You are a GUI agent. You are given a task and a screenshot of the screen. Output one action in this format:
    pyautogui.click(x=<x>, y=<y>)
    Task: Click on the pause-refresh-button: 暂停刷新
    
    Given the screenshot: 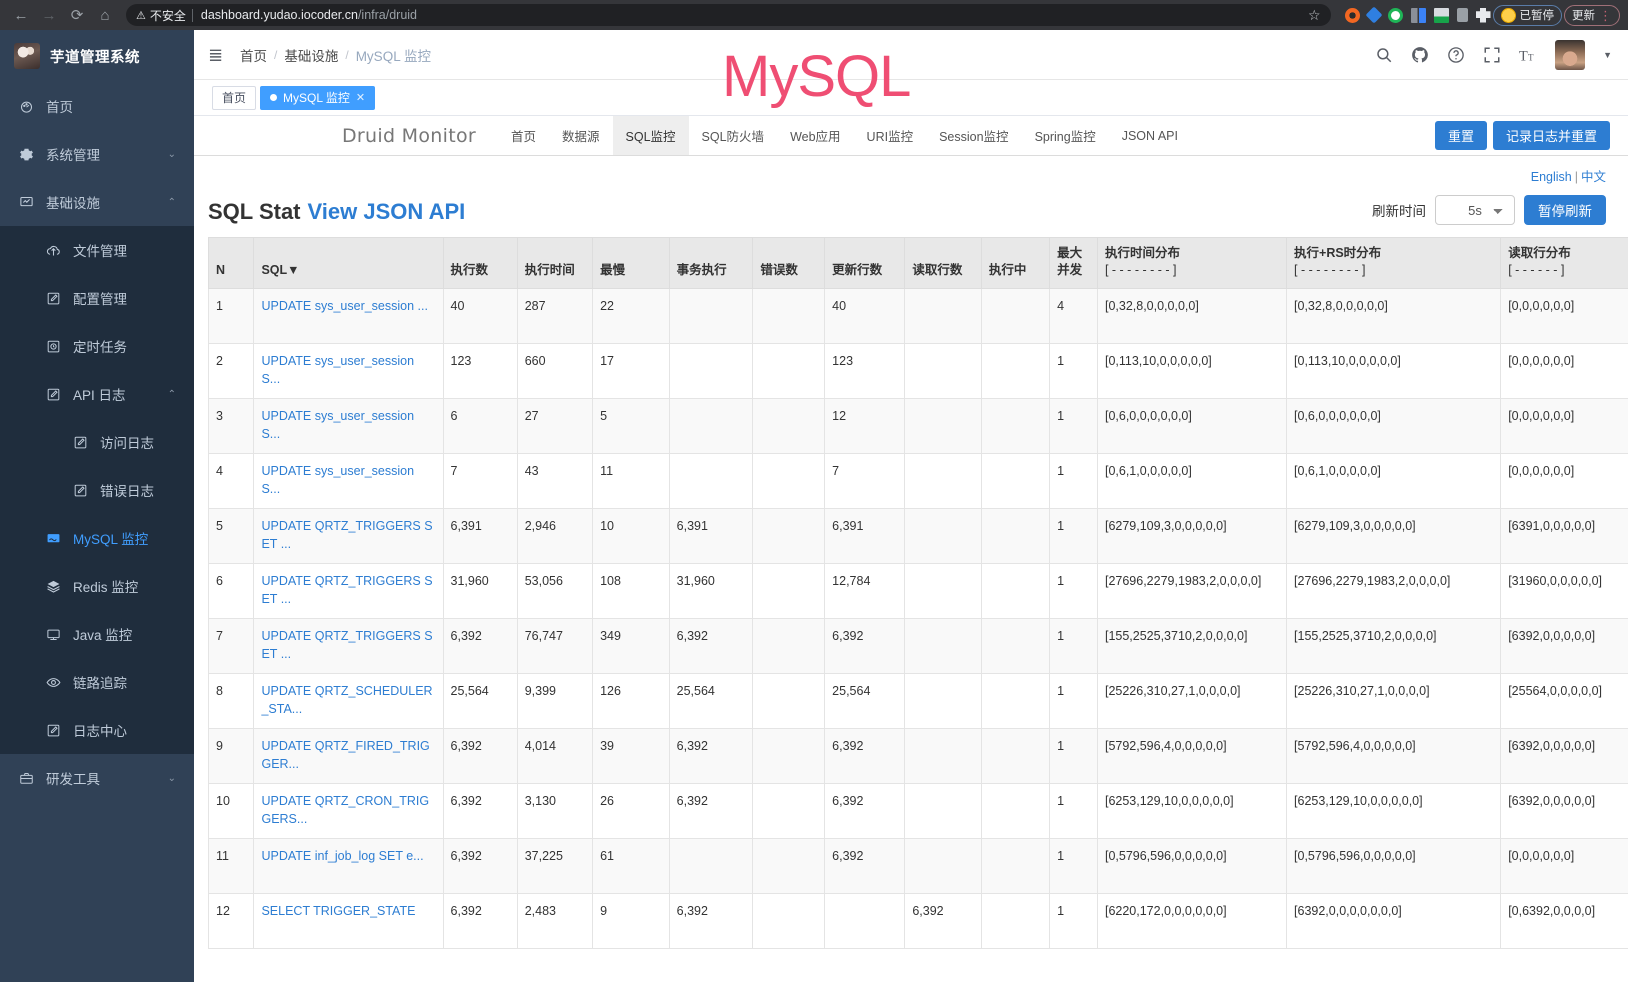 What is the action you would take?
    pyautogui.click(x=1565, y=210)
    